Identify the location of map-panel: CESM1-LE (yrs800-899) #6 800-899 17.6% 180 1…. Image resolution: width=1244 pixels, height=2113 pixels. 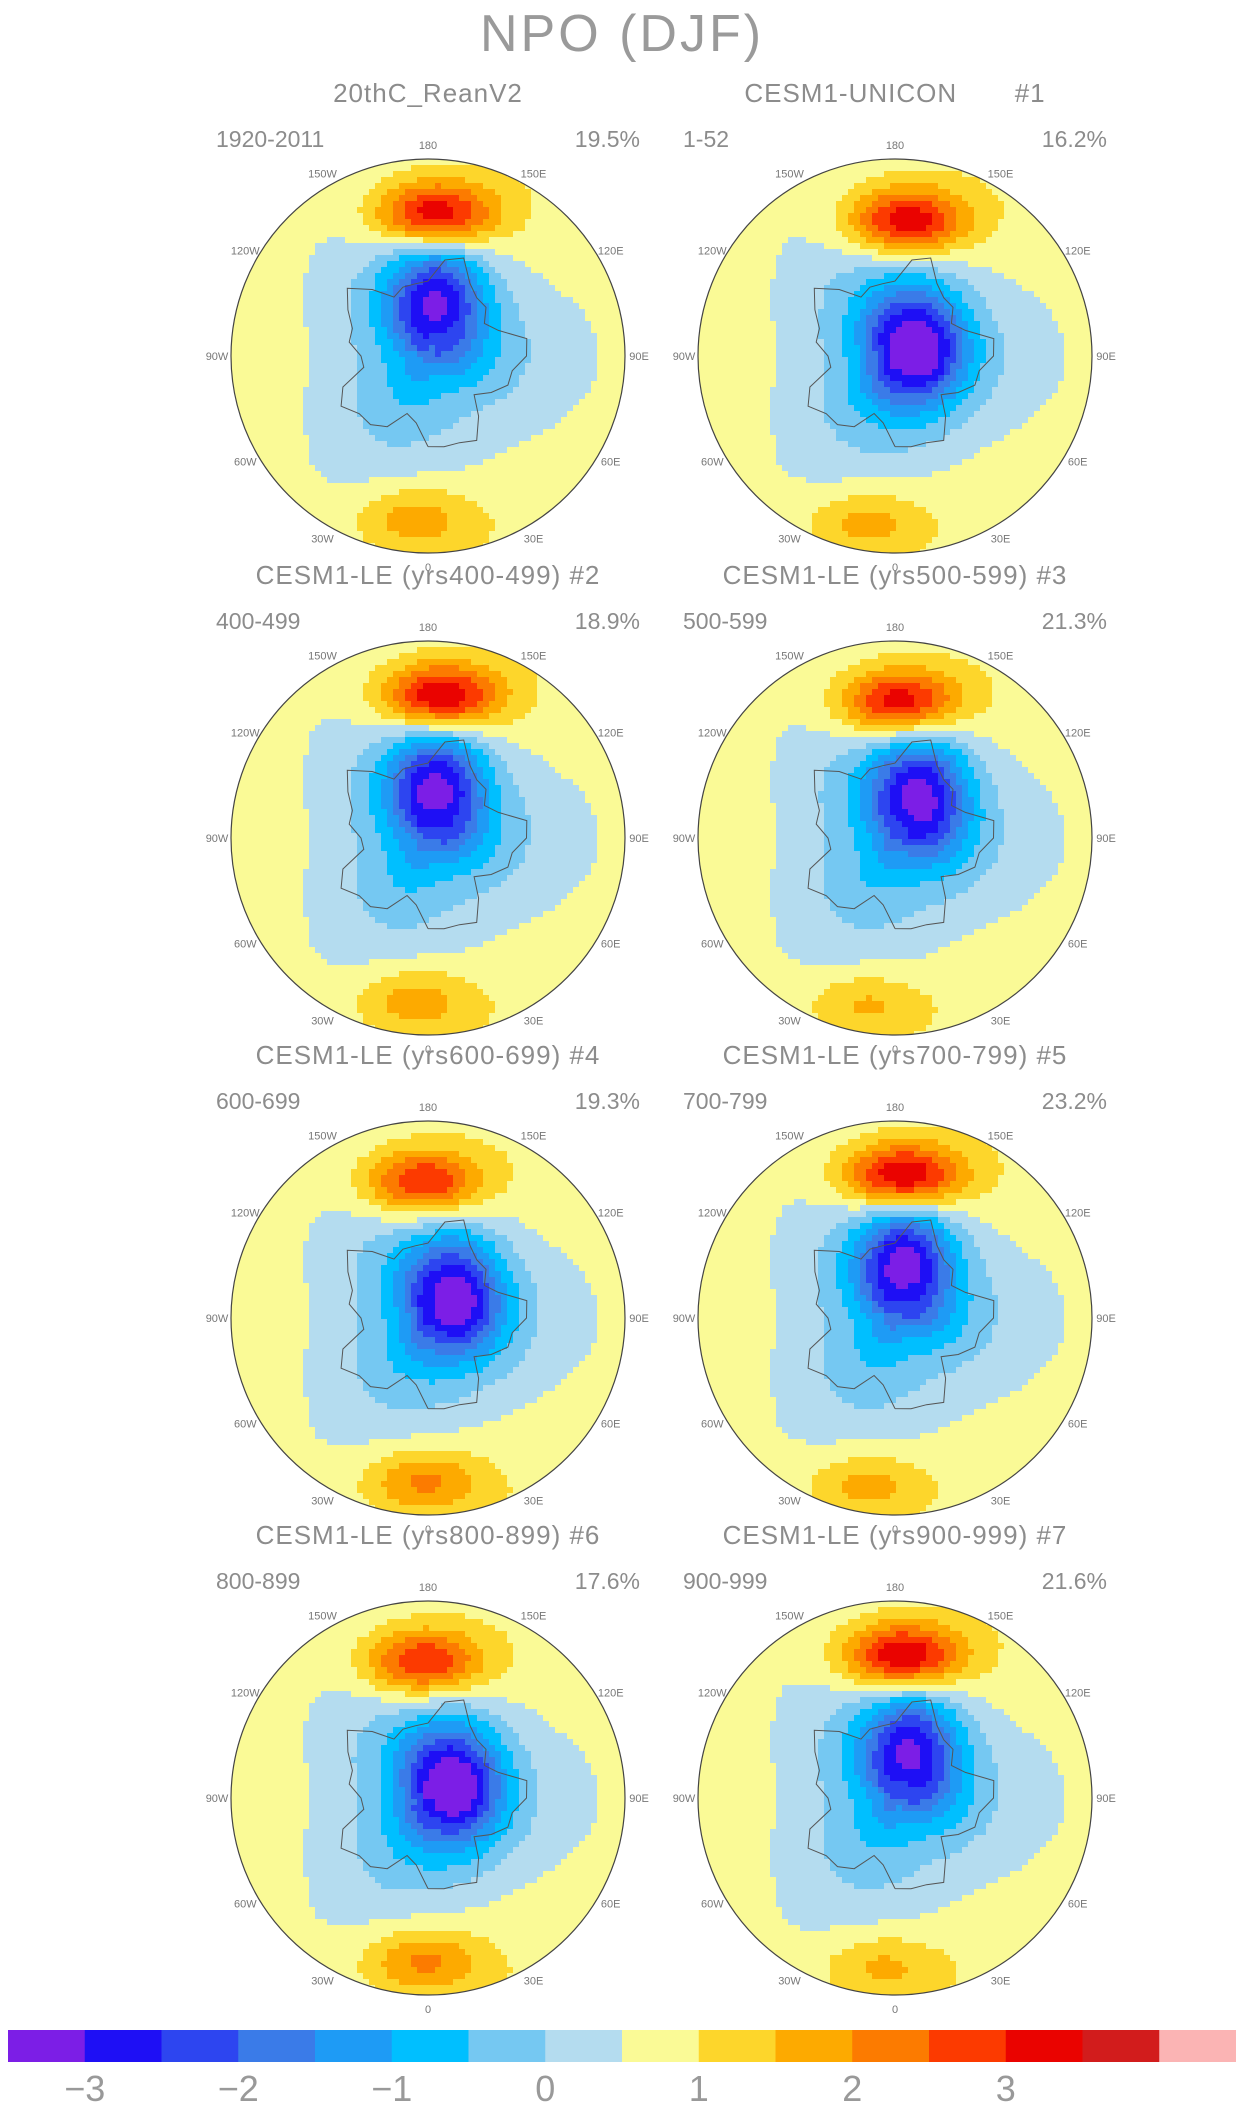
(428, 1768).